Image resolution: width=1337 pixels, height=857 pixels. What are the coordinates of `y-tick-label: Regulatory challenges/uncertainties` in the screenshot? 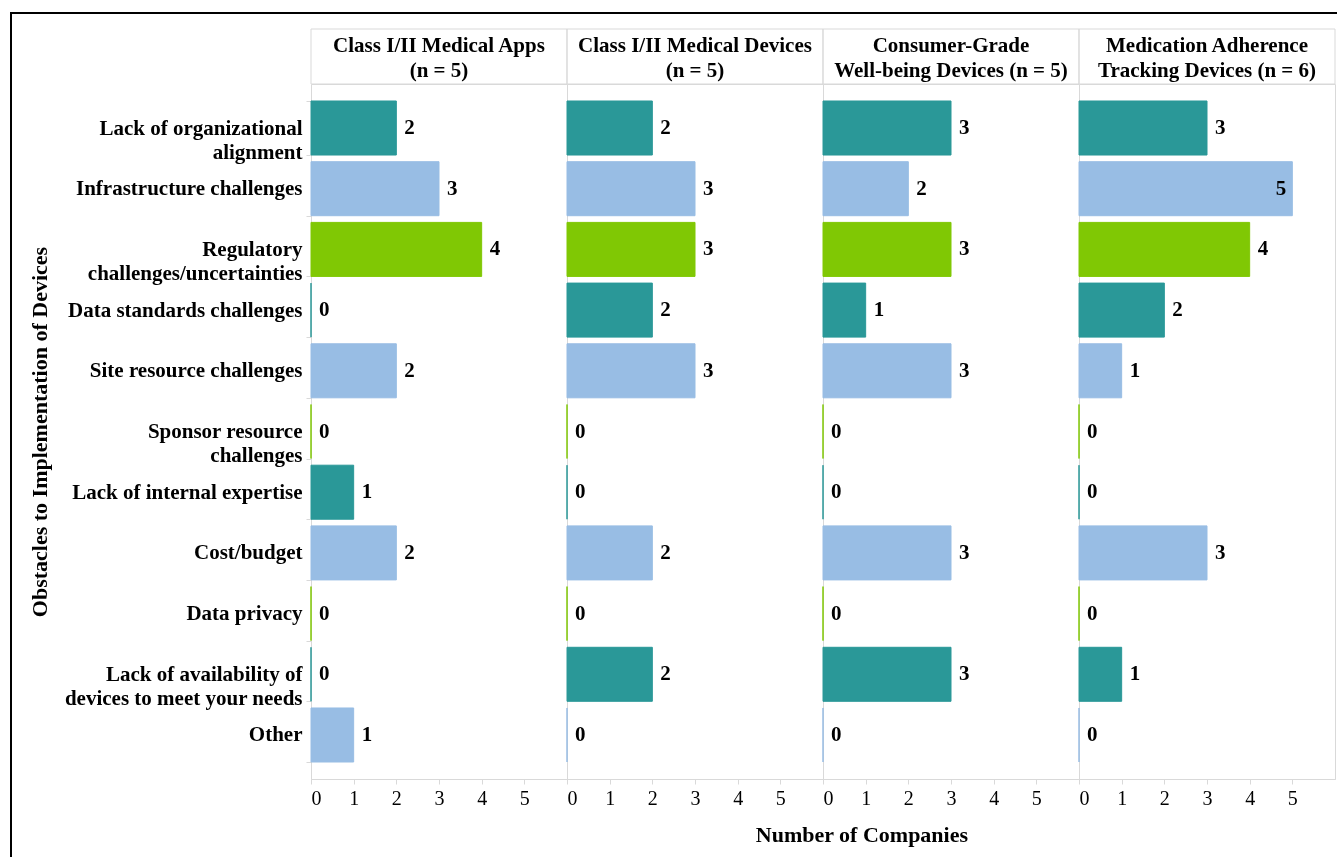 It's located at (195, 260).